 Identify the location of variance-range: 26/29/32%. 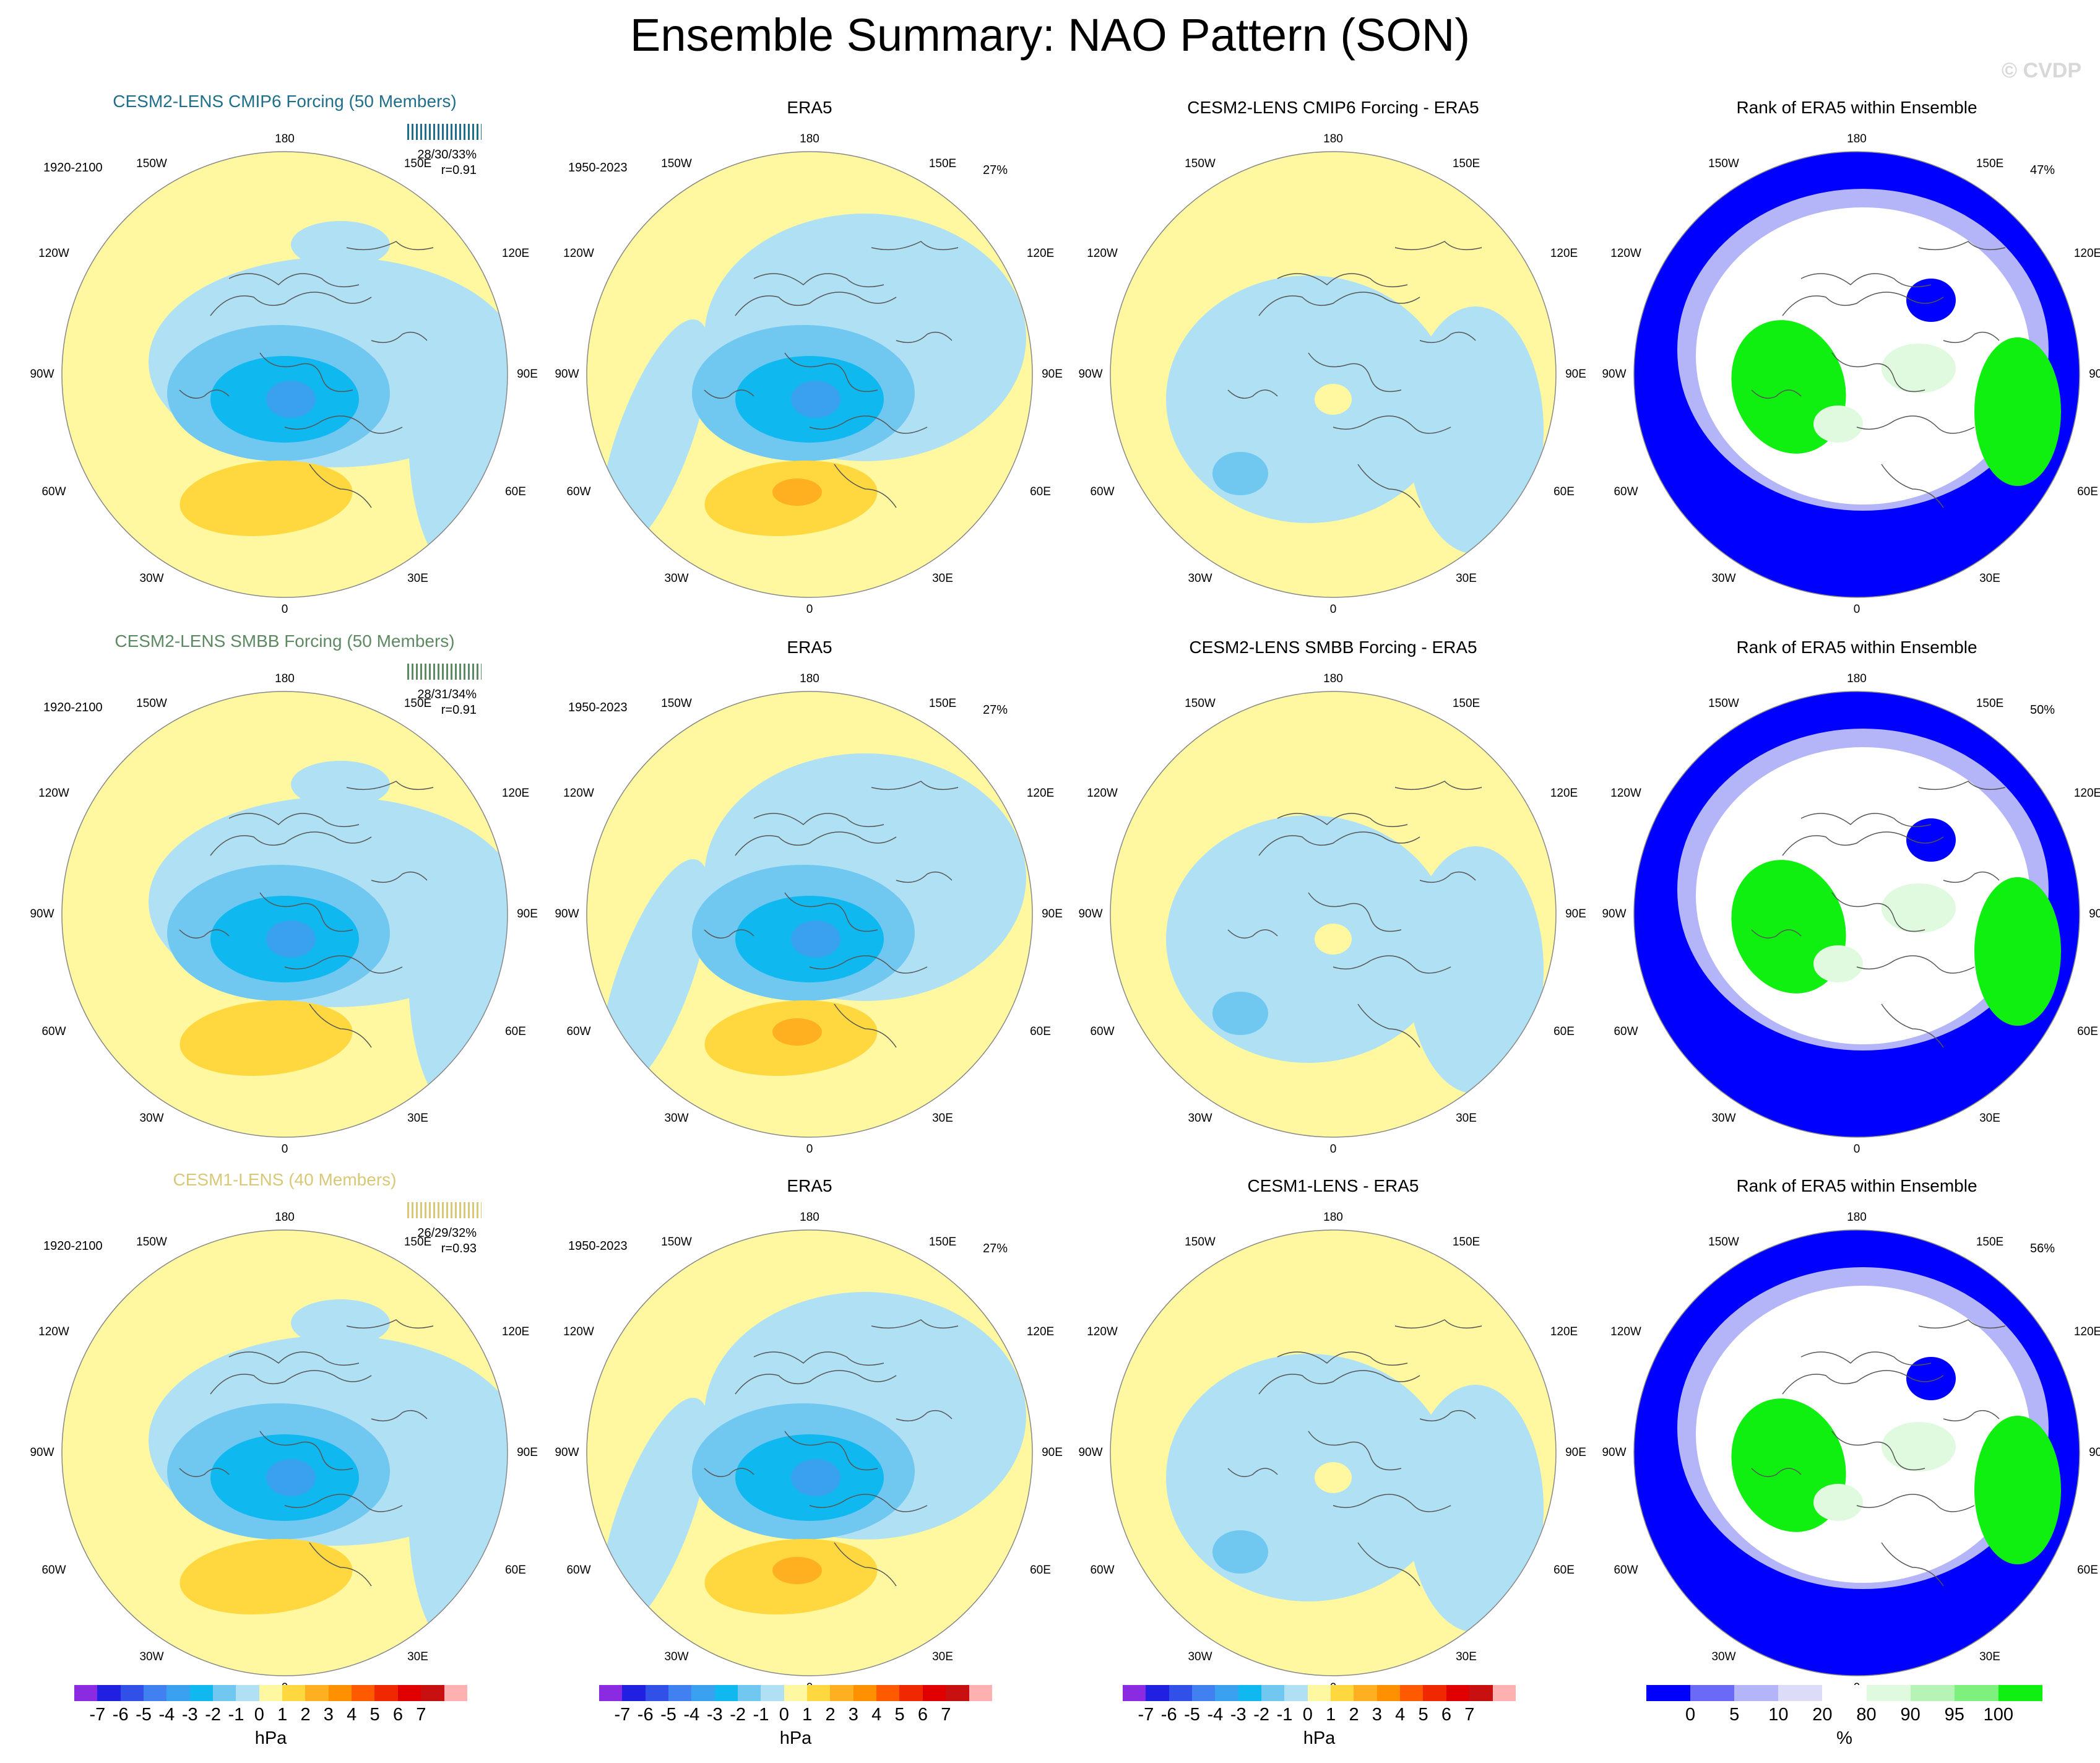
(447, 1233).